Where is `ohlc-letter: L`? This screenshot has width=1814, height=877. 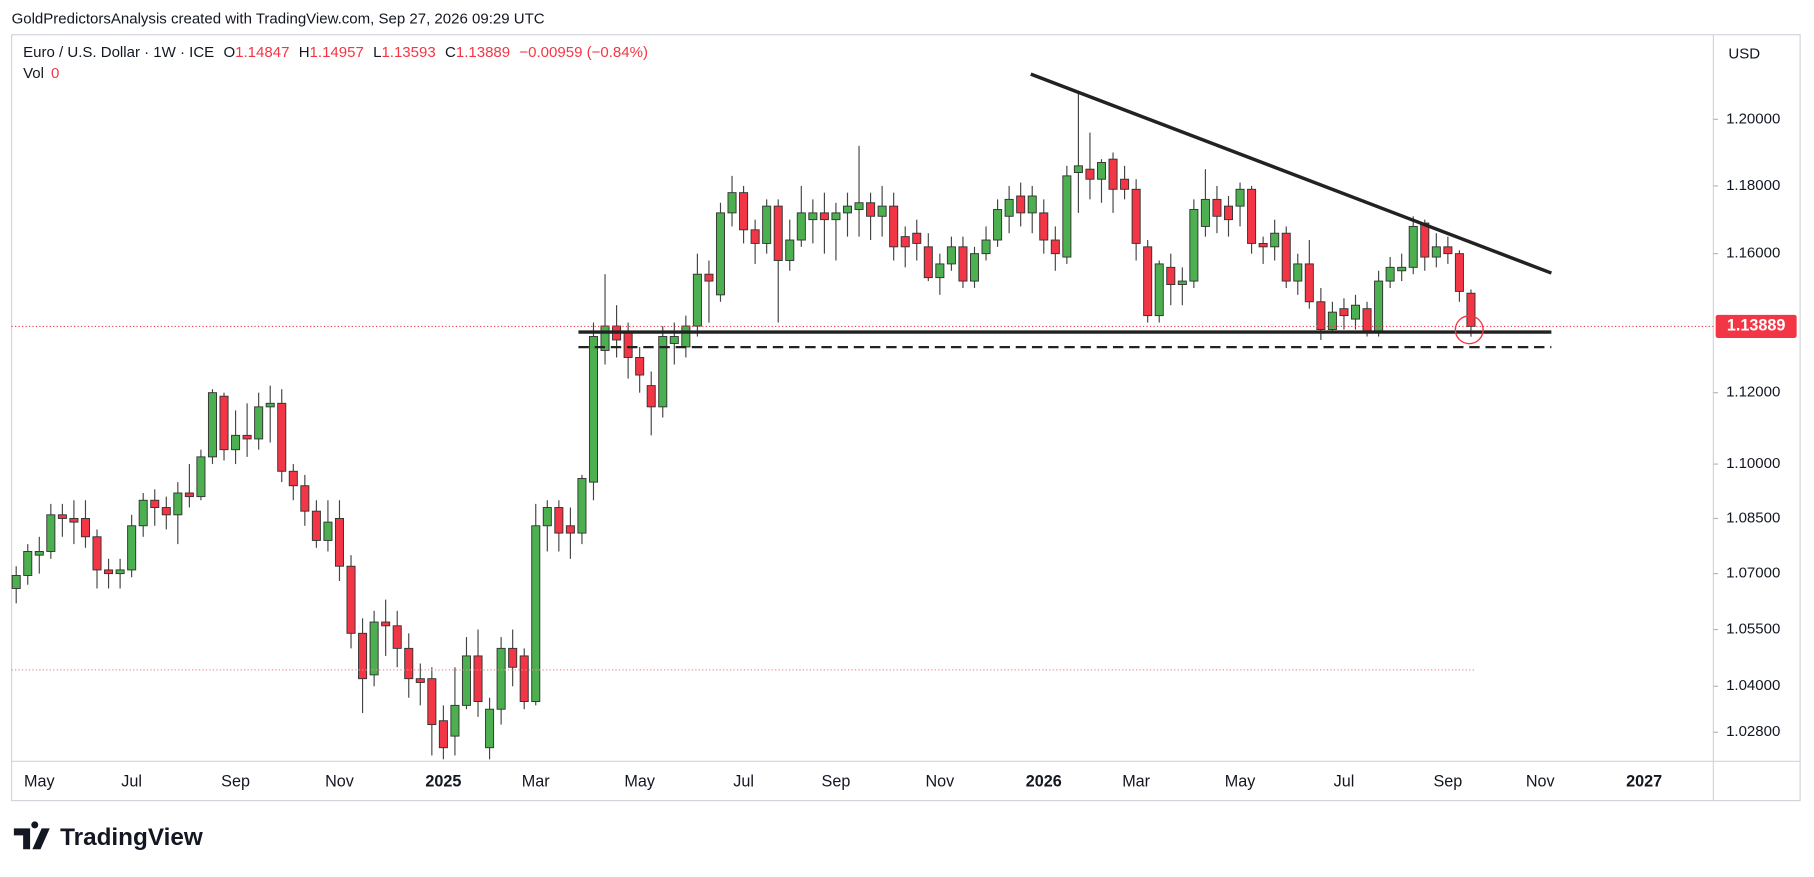 ohlc-letter: L is located at coordinates (377, 52).